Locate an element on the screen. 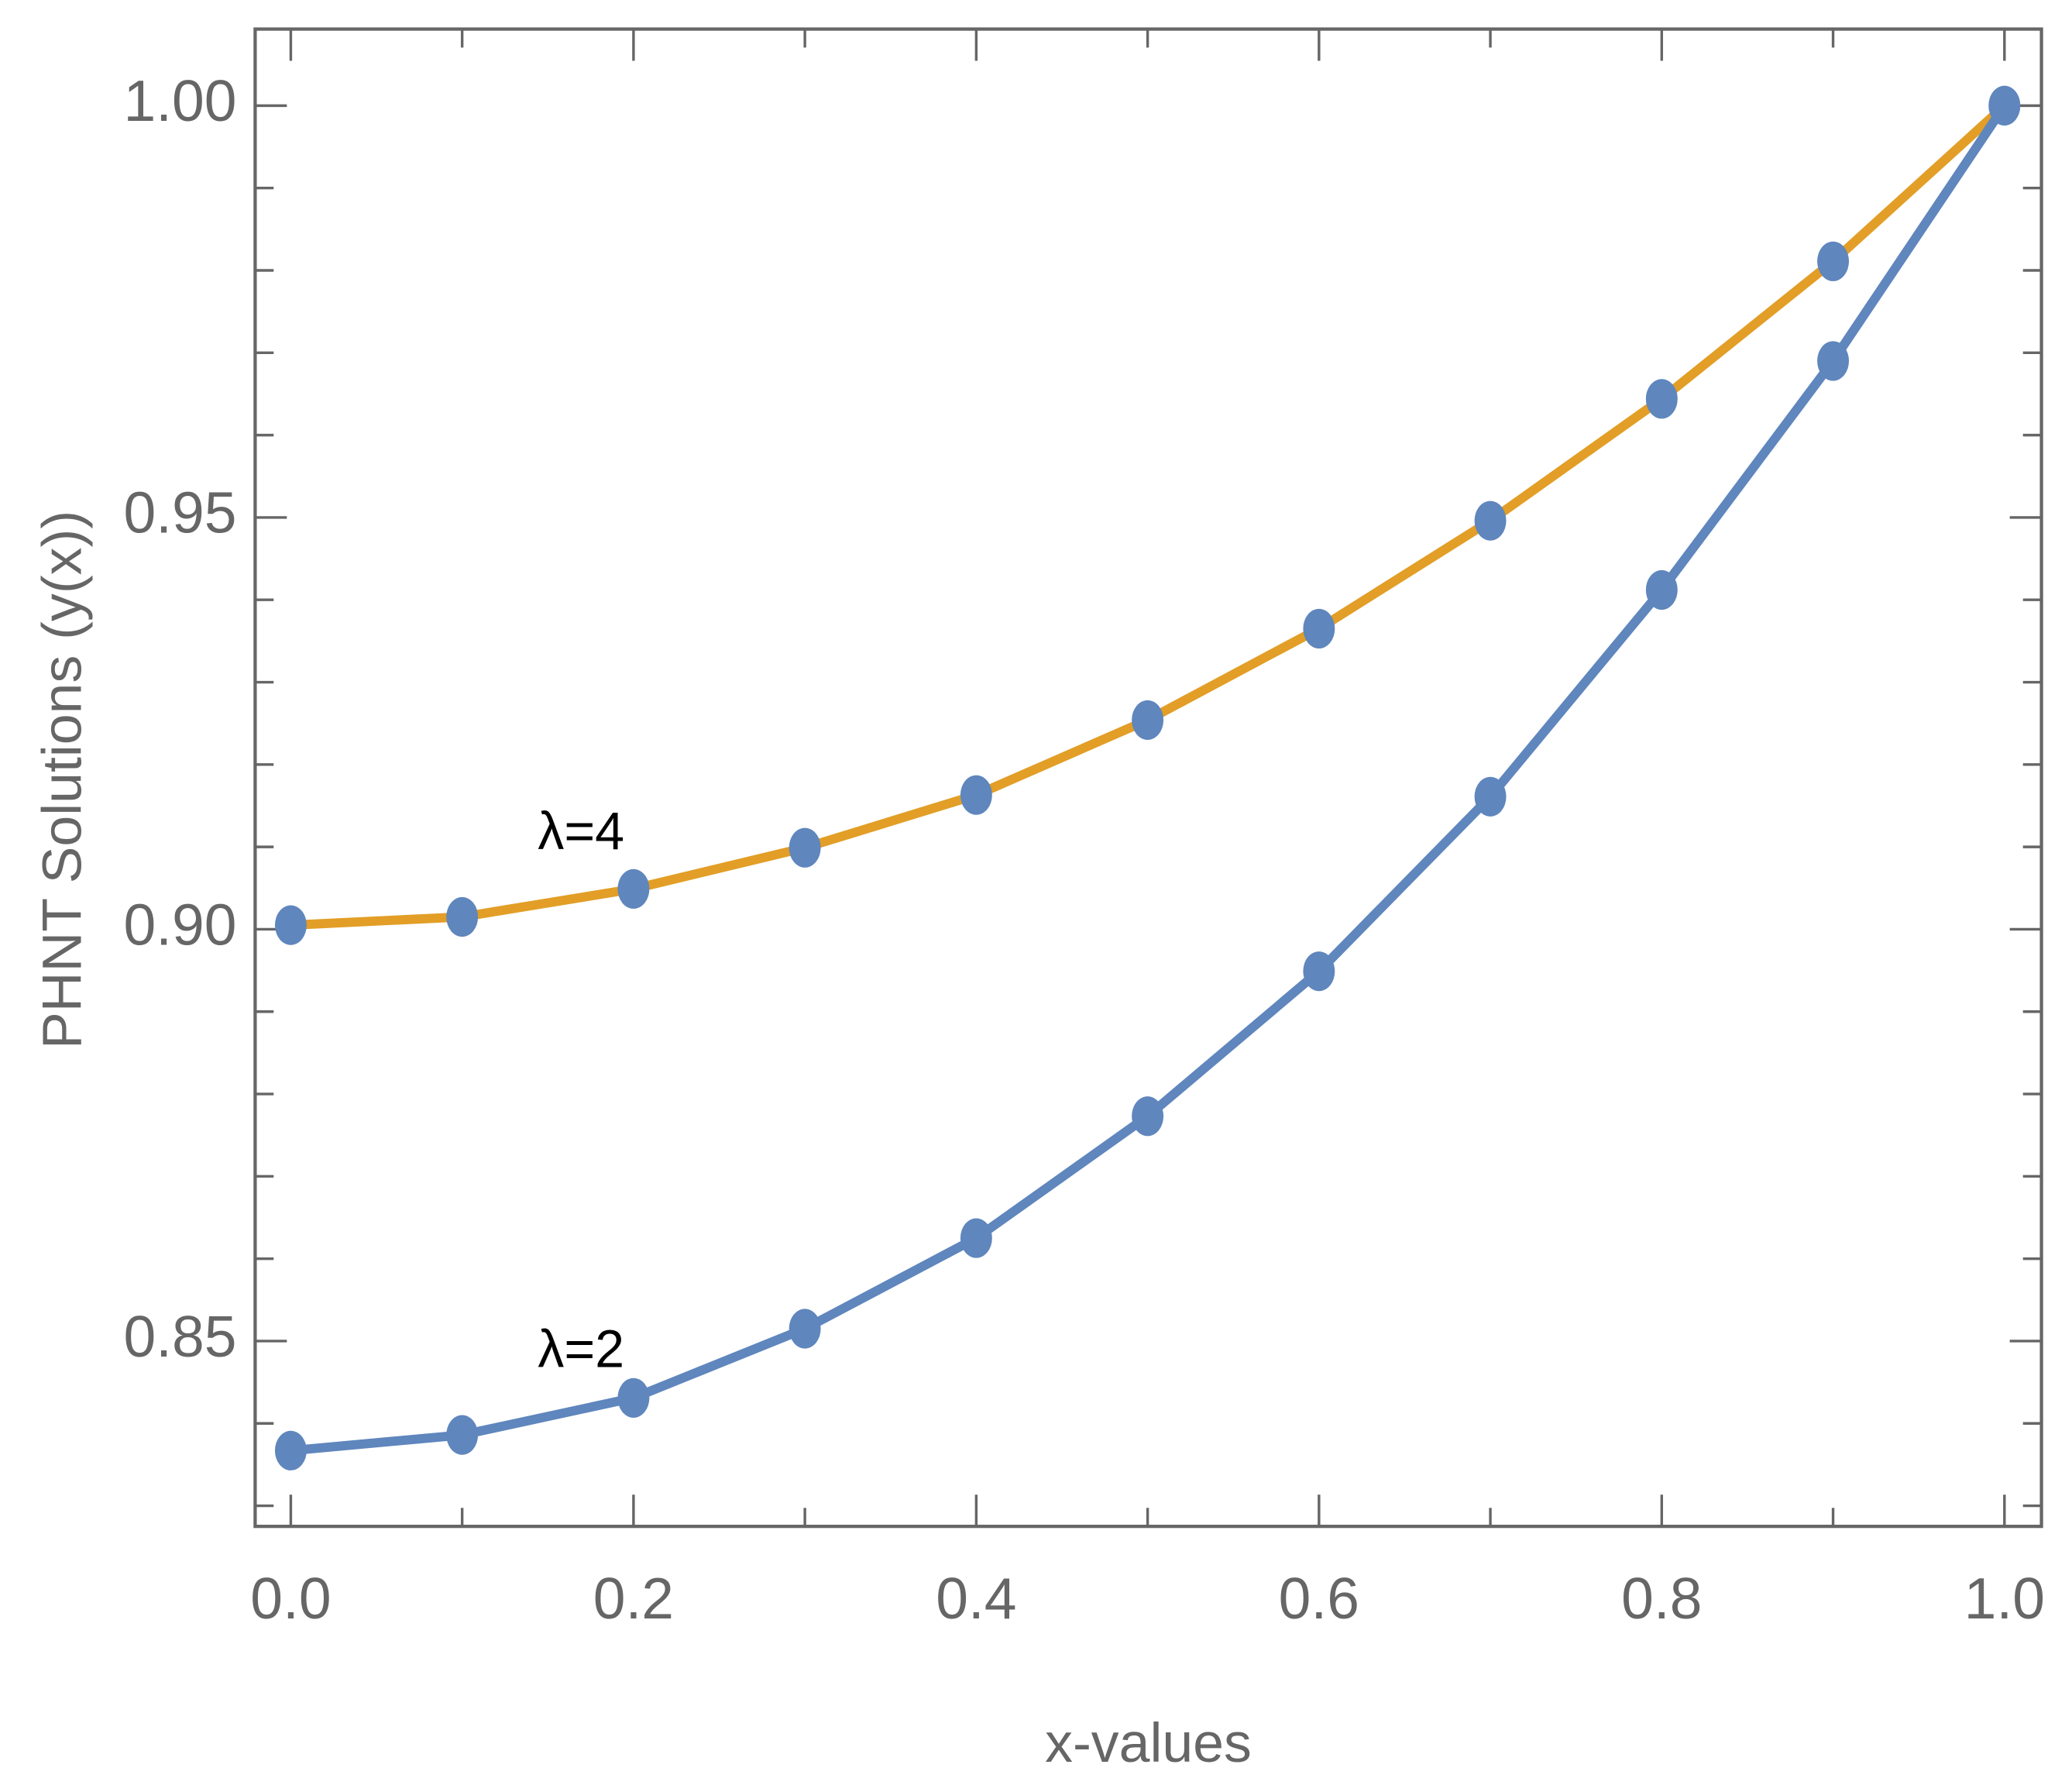  series-label: λ=2 is located at coordinates (581, 1348).